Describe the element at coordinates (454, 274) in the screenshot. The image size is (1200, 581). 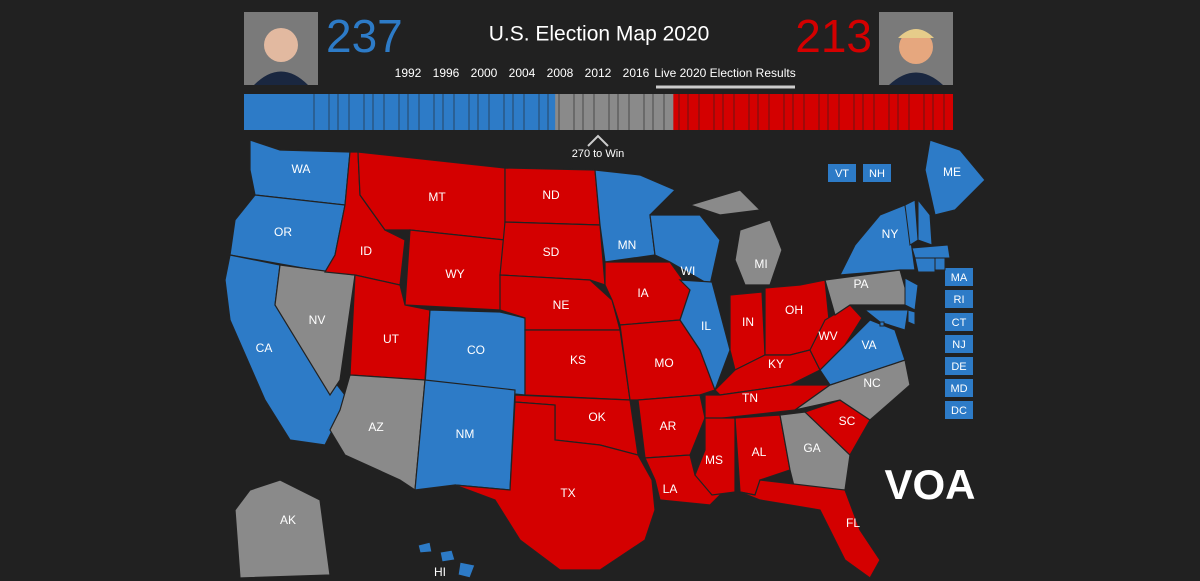
I see `state-label: WY` at that location.